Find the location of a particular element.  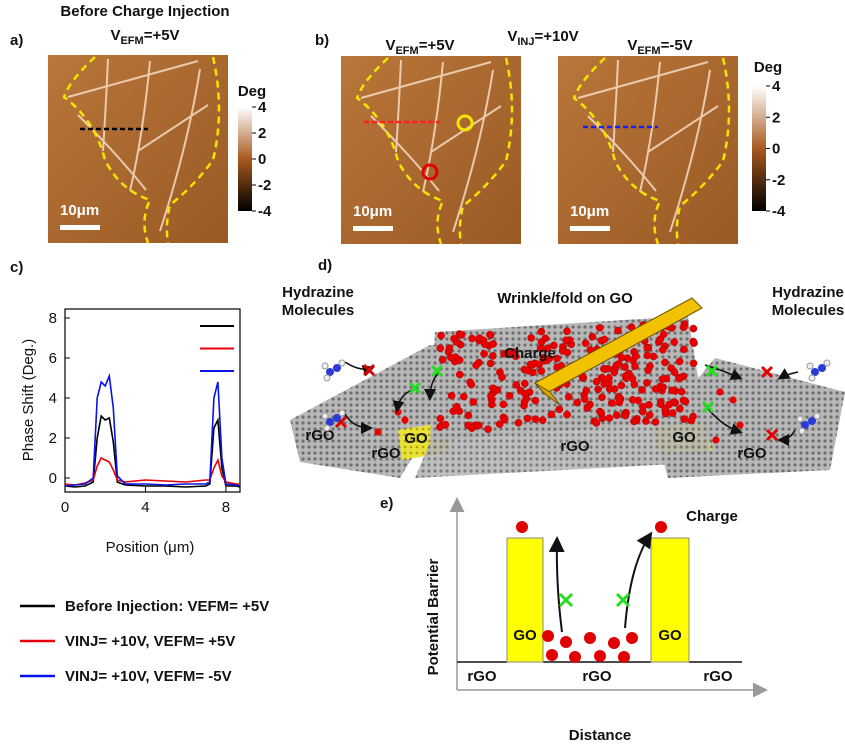

molecule-label: Molecules is located at coordinates (808, 310).